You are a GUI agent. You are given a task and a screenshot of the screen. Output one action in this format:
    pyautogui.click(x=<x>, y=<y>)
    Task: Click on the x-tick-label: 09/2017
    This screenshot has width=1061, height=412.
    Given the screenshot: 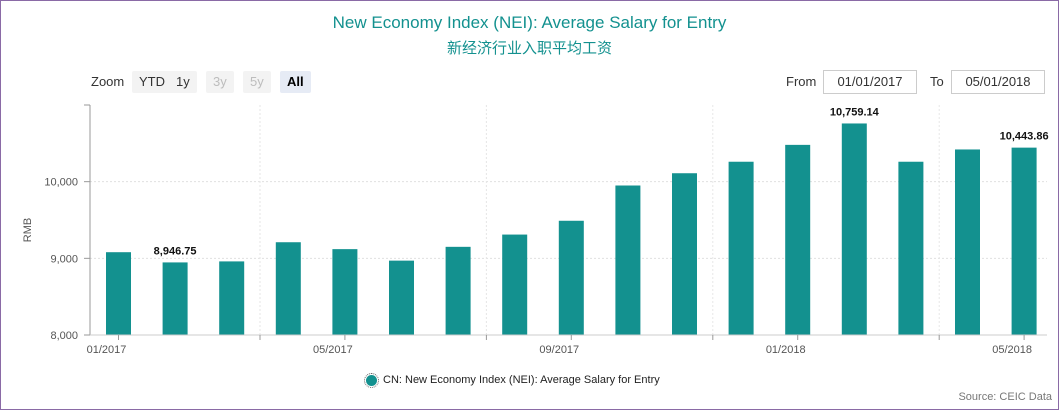 What is the action you would take?
    pyautogui.click(x=559, y=350)
    